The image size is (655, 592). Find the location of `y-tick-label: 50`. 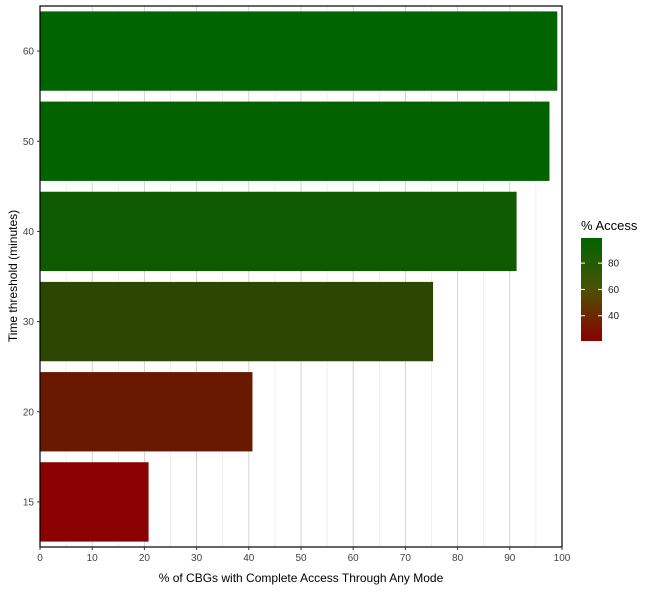

y-tick-label: 50 is located at coordinates (29, 142).